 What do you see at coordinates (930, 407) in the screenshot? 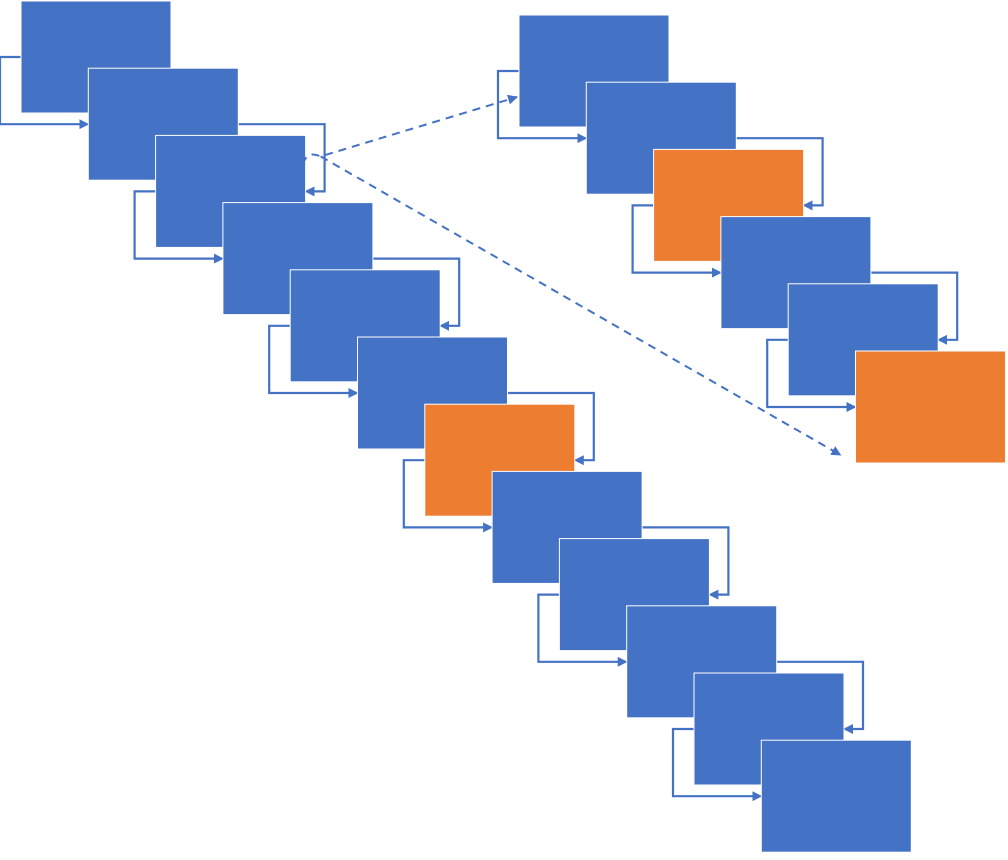
I see `detail-chain-box-6-highlight` at bounding box center [930, 407].